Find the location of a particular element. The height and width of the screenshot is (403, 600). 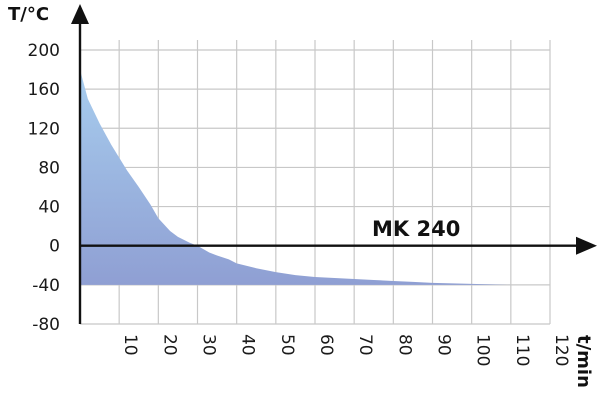

x-tick-label-60: 60 is located at coordinates (326, 345).